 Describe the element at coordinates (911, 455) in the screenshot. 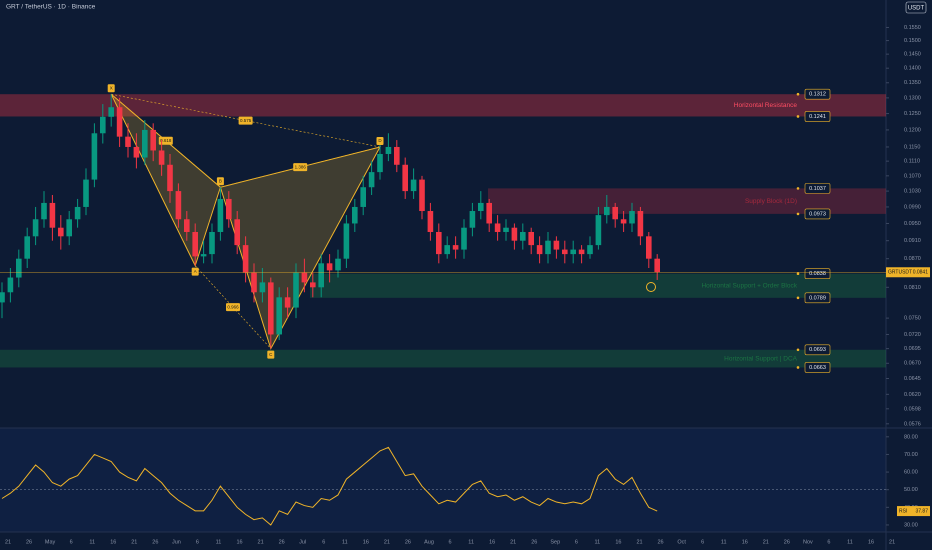

I see `rsi-tick-label: 70.00` at that location.